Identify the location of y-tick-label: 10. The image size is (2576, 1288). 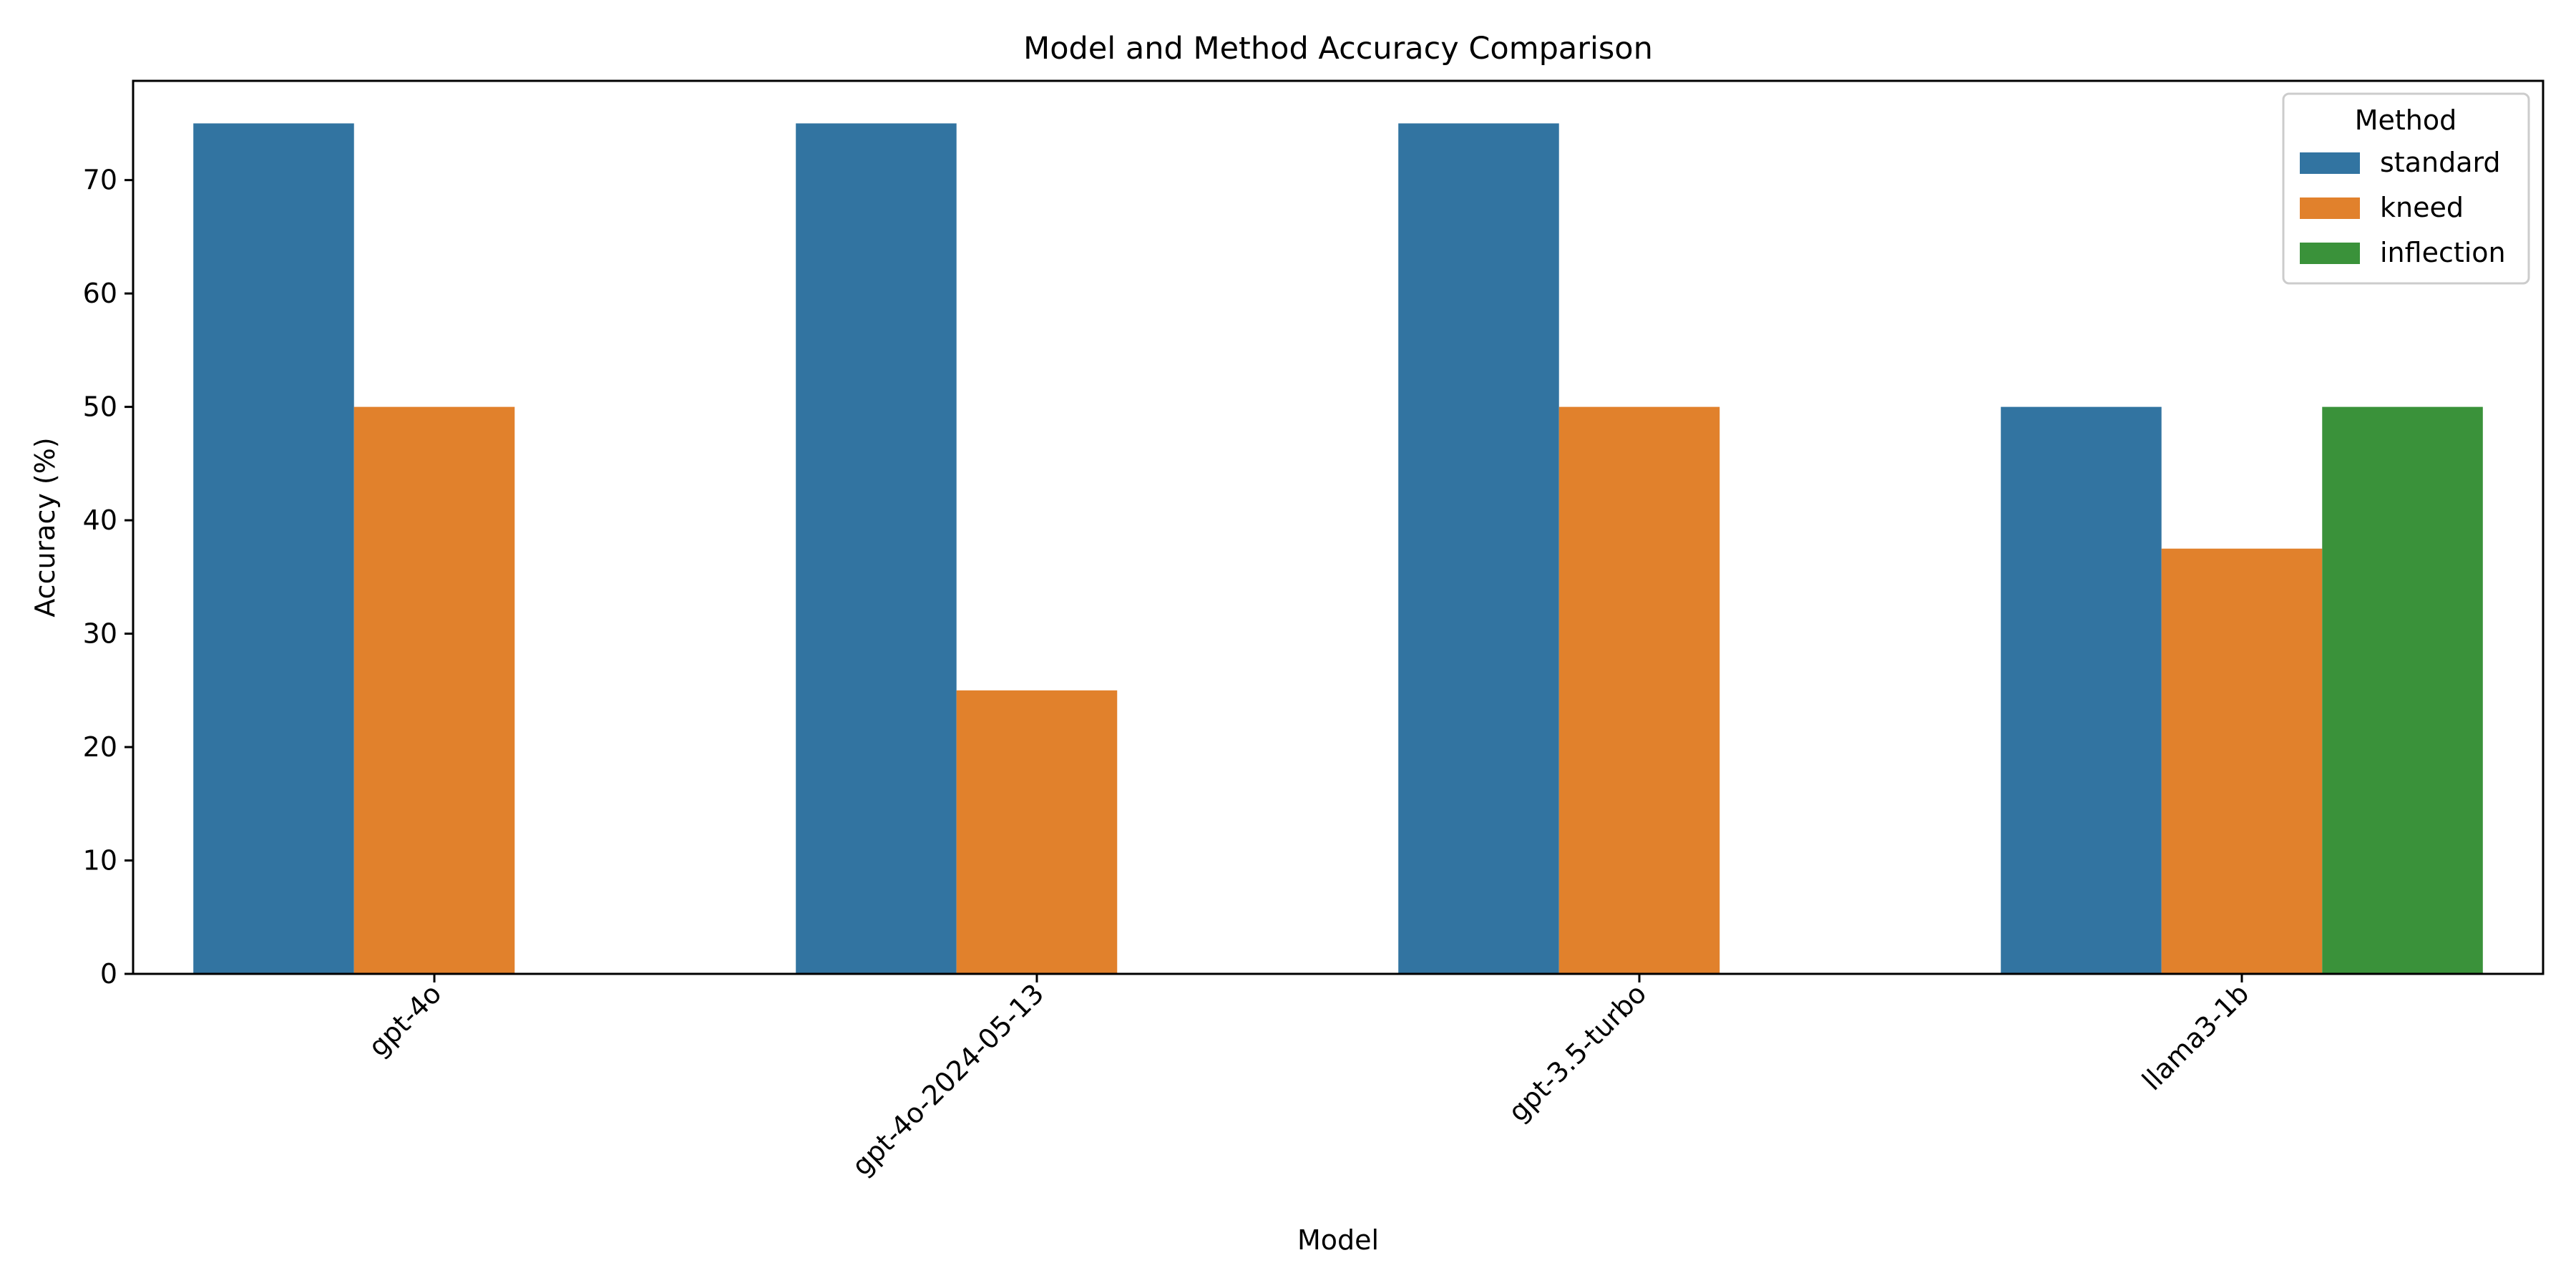
(100, 861).